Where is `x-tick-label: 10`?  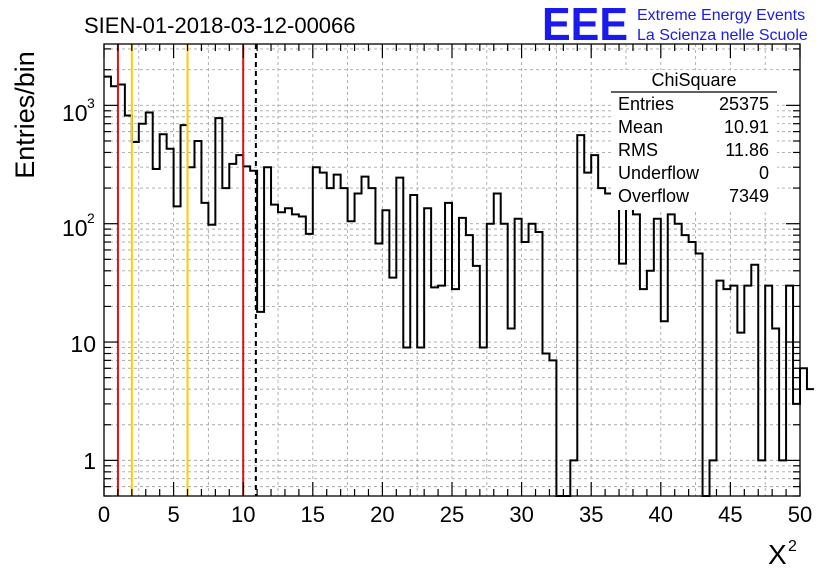 x-tick-label: 10 is located at coordinates (243, 514).